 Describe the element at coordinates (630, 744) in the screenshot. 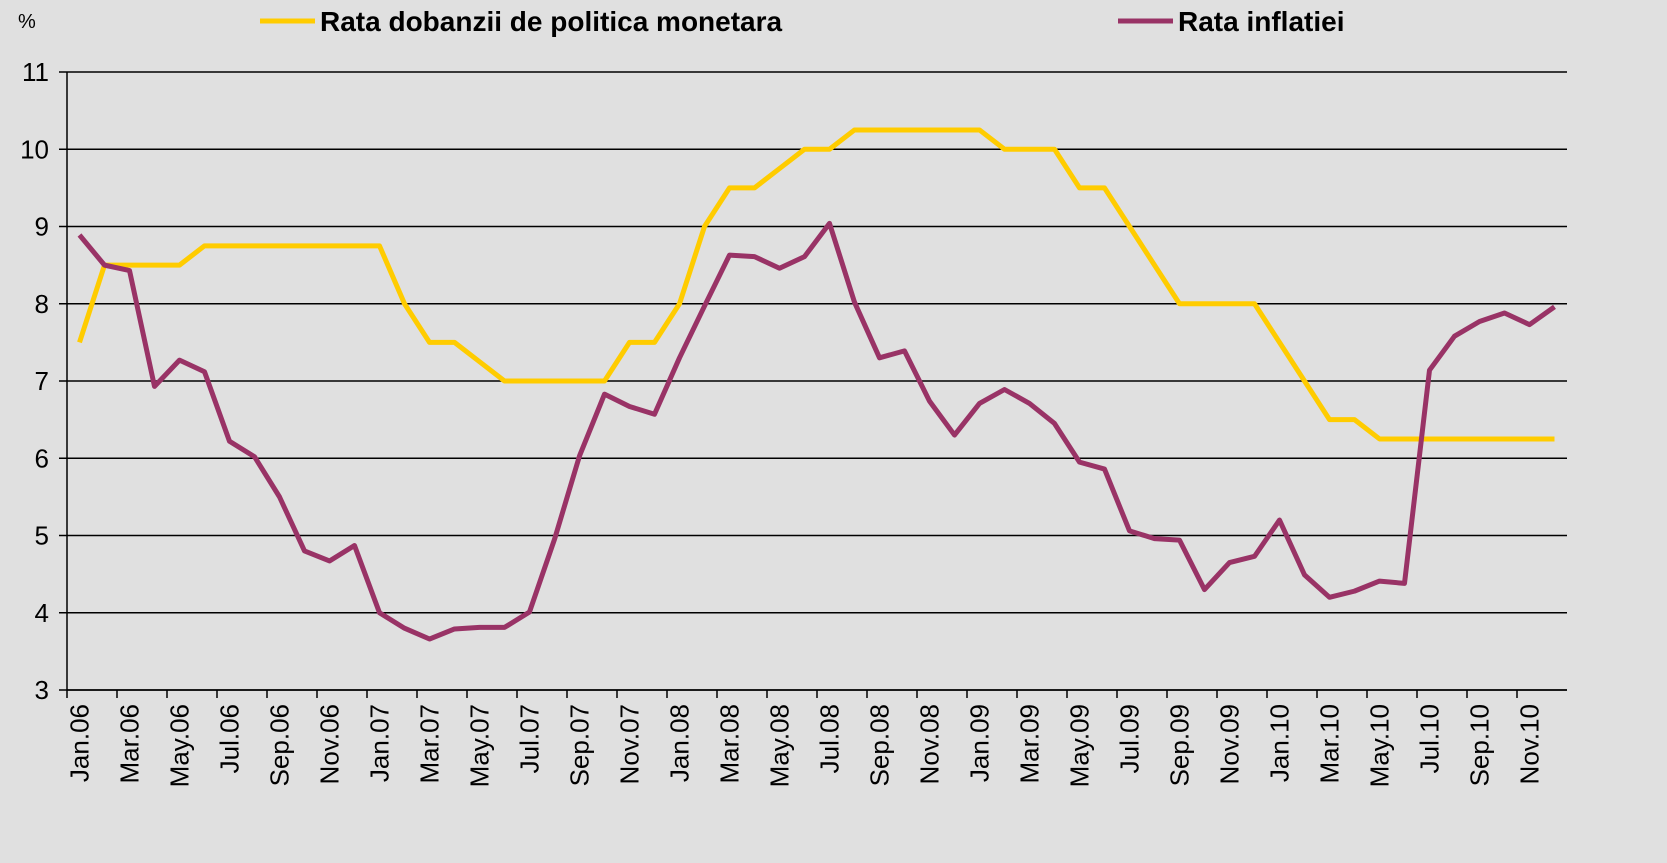

I see `x-tick-label: Nov.07` at that location.